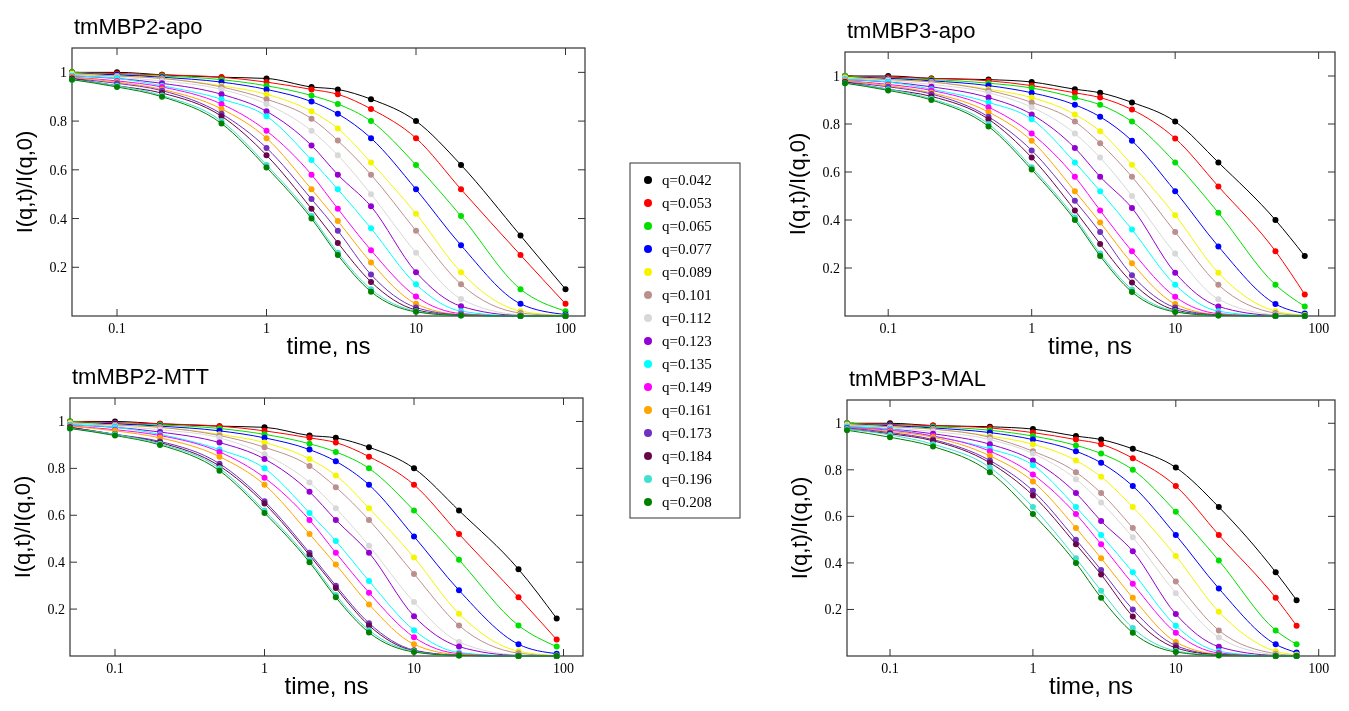 The width and height of the screenshot is (1349, 711). What do you see at coordinates (687, 364) in the screenshot?
I see `legend-label: q=0.135` at bounding box center [687, 364].